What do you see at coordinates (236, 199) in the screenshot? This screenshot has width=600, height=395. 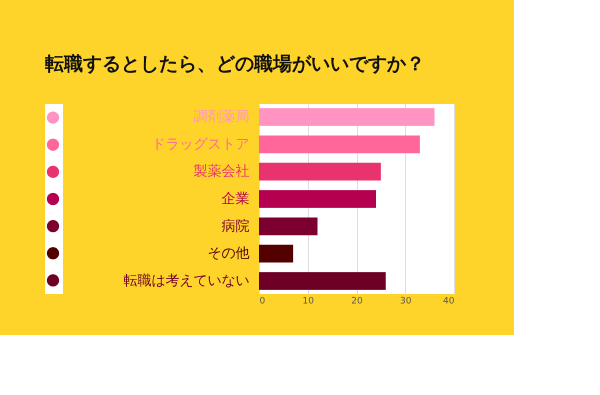 I see `y-tick-label: 企業` at bounding box center [236, 199].